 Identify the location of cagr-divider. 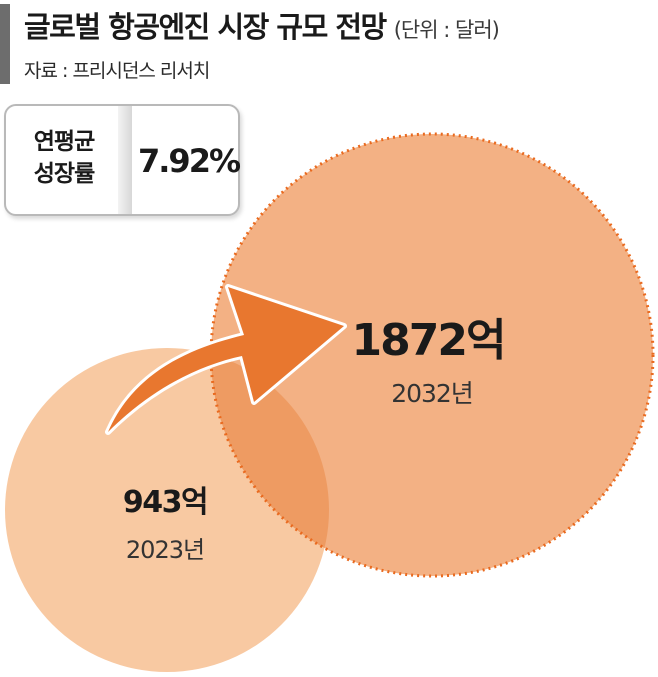
(125, 160).